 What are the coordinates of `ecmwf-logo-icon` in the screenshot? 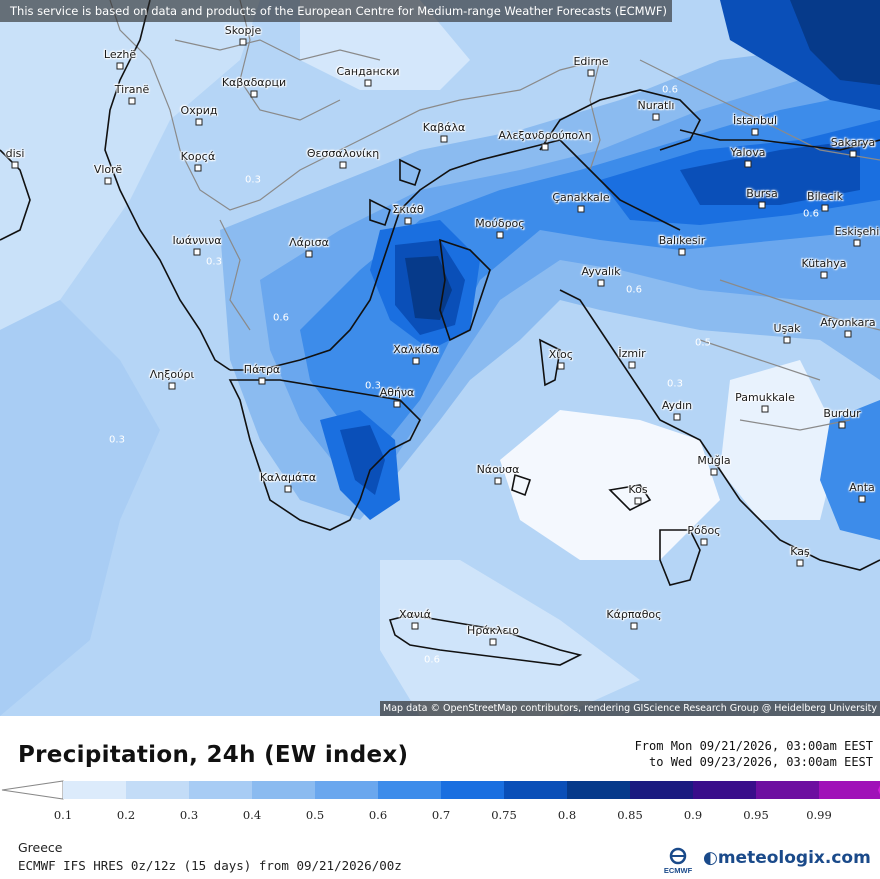 It's located at (678, 856).